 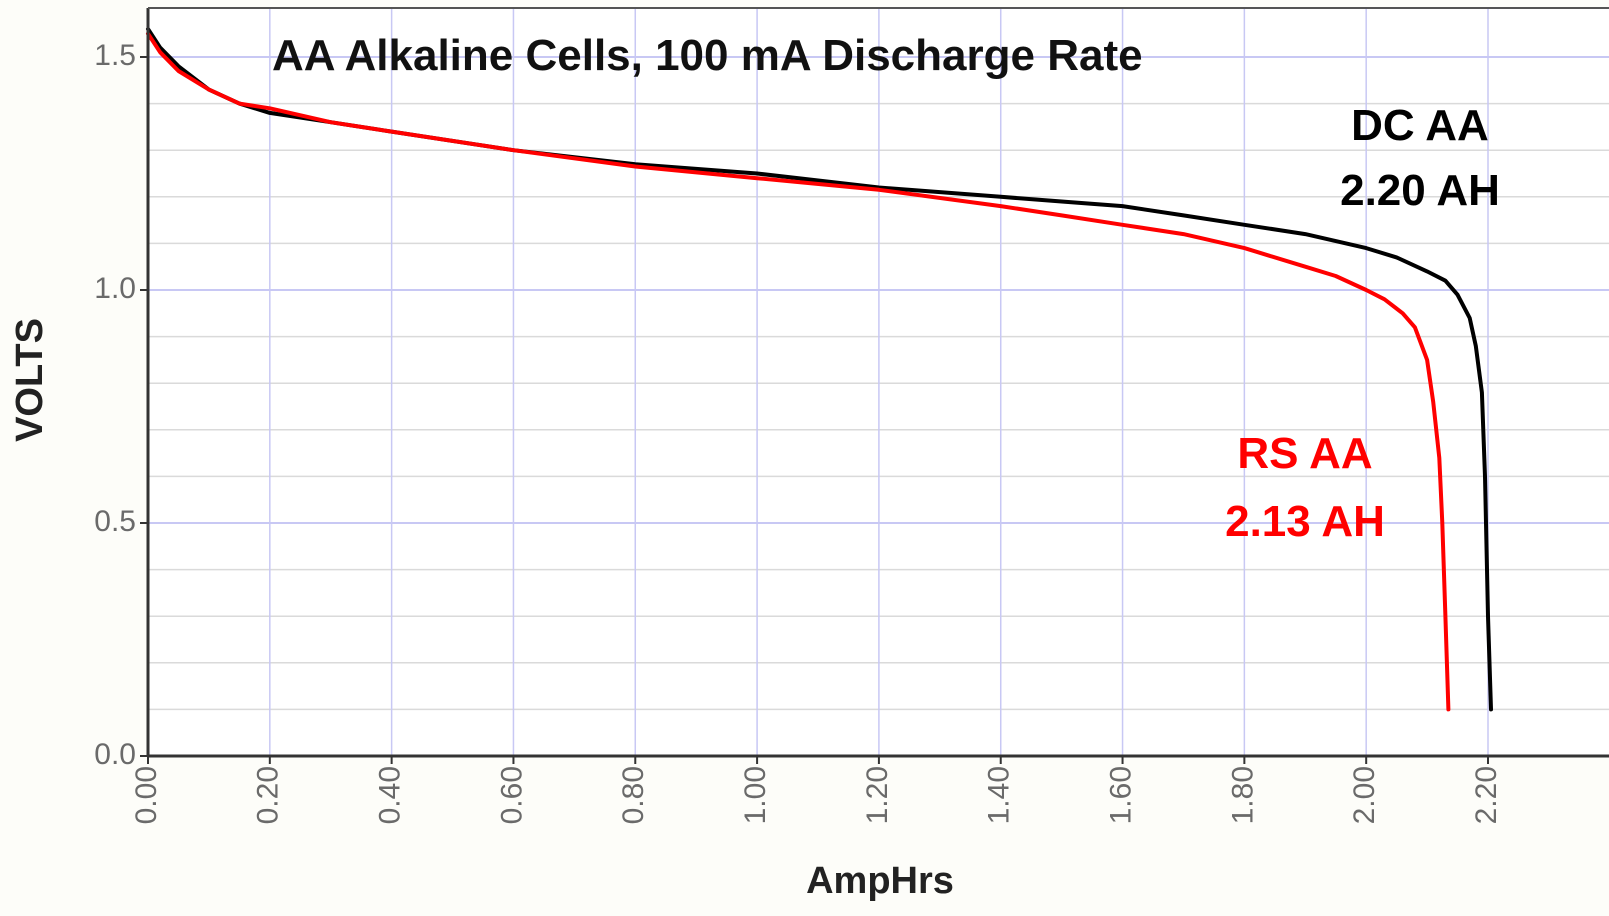 What do you see at coordinates (1420, 125) in the screenshot?
I see `series-label-dc-aa: DC AA` at bounding box center [1420, 125].